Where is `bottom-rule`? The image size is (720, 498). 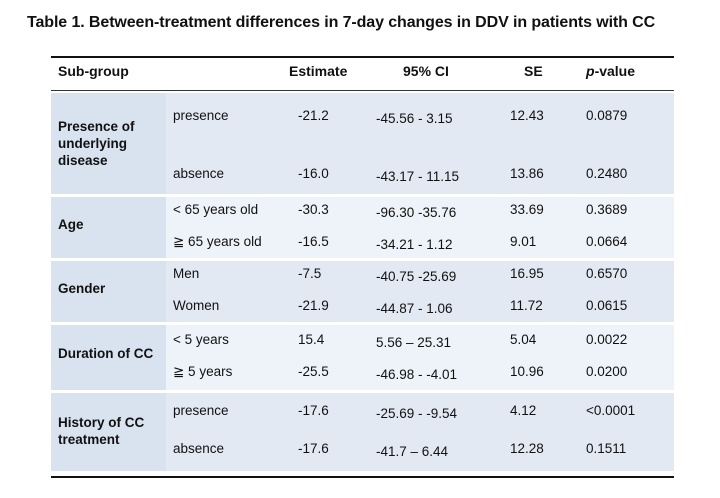
bottom-rule is located at coordinates (362, 477).